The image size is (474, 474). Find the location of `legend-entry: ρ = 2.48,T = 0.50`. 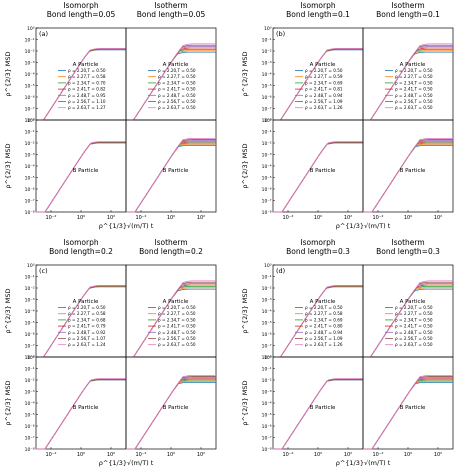

legend-entry: ρ = 2.48,T = 0.50 is located at coordinates (177, 332).